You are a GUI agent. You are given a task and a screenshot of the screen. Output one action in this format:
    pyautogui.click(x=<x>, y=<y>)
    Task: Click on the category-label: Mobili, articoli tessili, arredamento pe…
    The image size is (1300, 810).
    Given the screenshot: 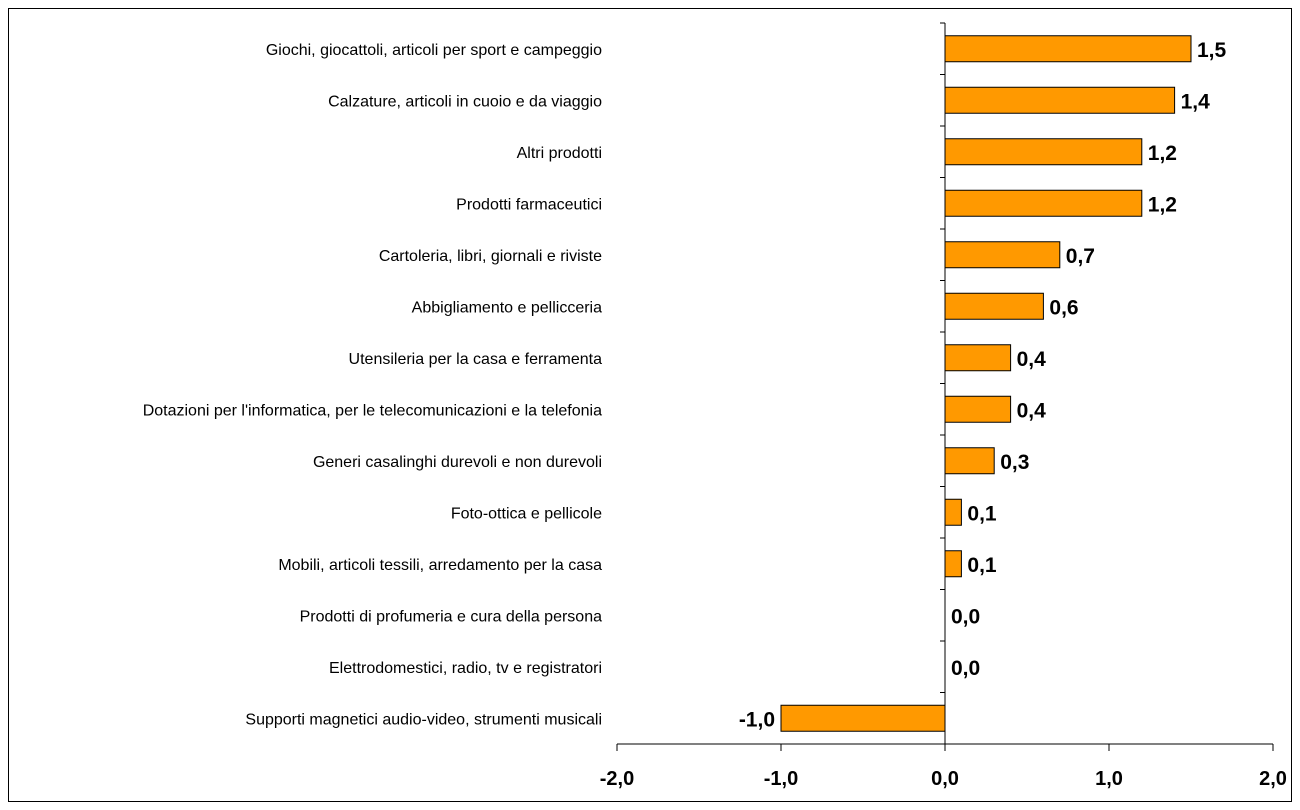 What is the action you would take?
    pyautogui.click(x=440, y=565)
    